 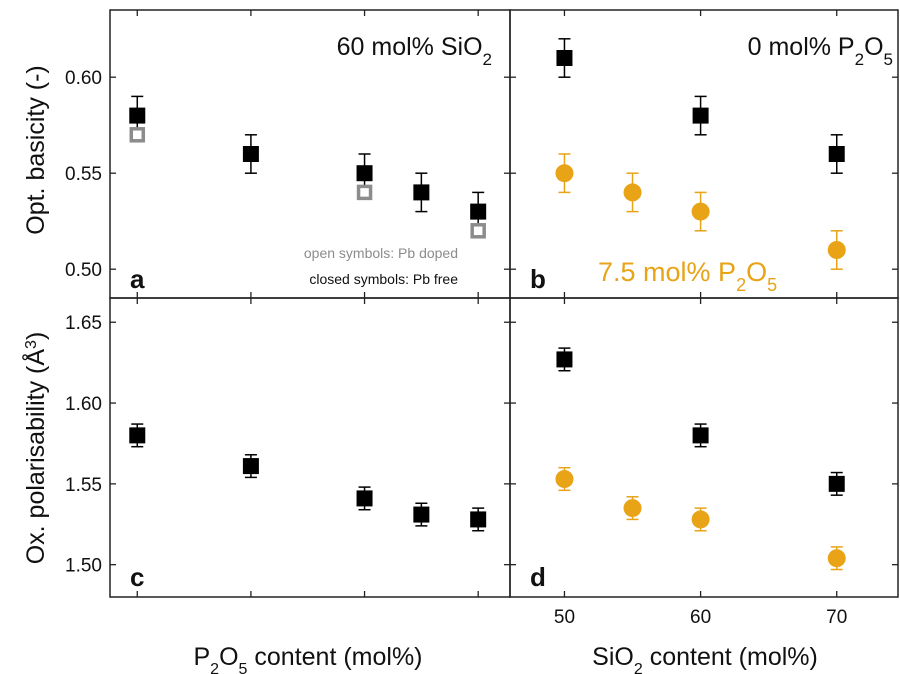 I want to click on y-tick-label: 1.65, so click(x=83, y=323).